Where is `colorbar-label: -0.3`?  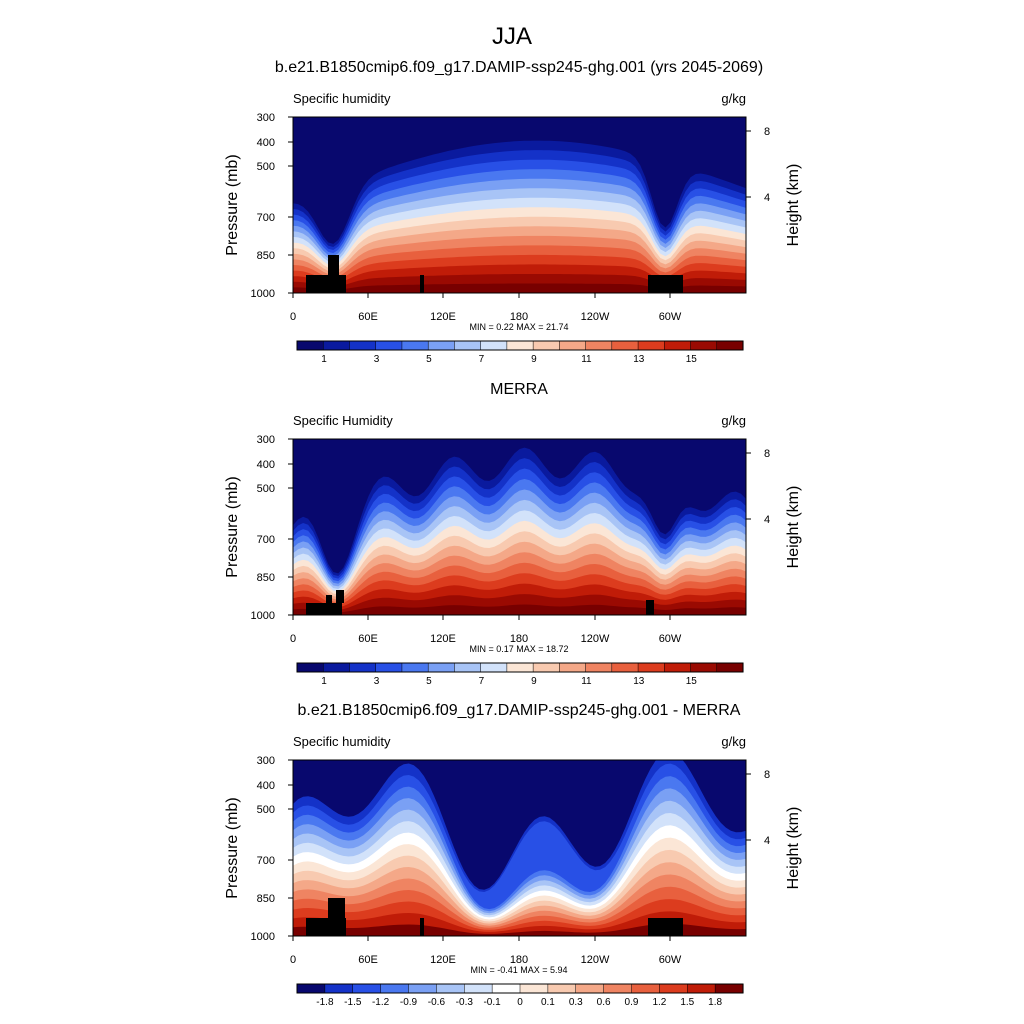
colorbar-label: -0.3 is located at coordinates (465, 1002).